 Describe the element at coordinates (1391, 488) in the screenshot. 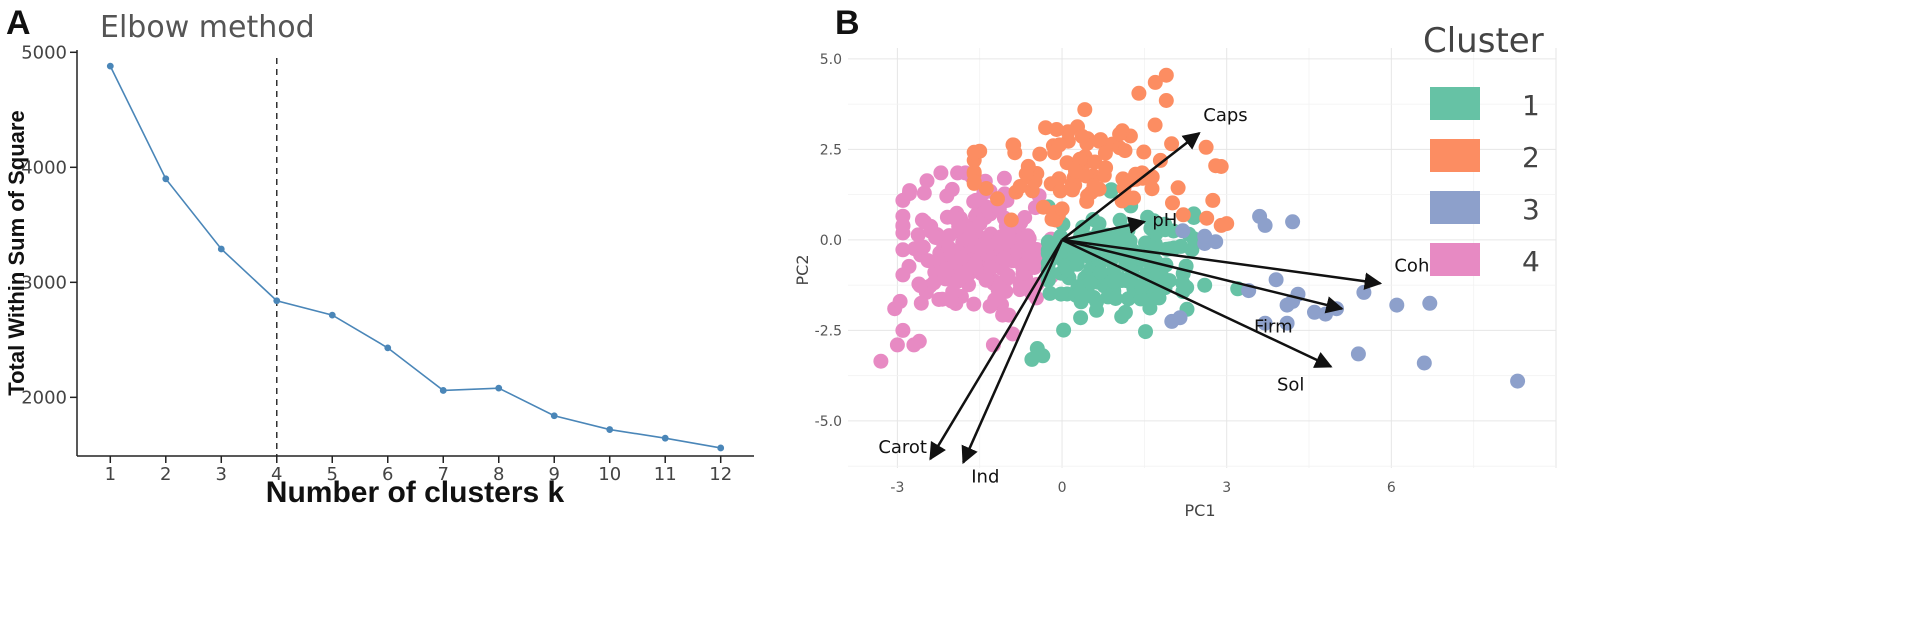

I see `x-tick-label: 6` at that location.